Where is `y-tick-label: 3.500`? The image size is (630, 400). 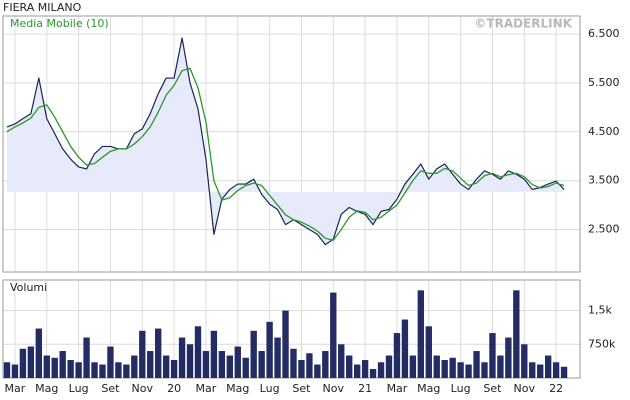
y-tick-label: 3.500 is located at coordinates (604, 180).